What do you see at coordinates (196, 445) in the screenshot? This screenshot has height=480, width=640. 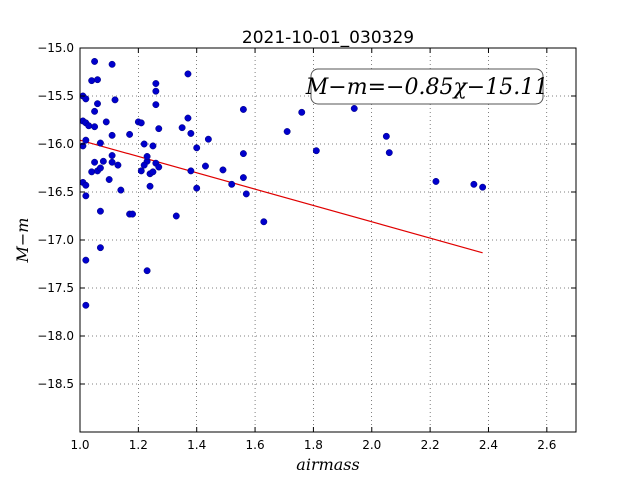 I see `x-tick-label: 1.4` at bounding box center [196, 445].